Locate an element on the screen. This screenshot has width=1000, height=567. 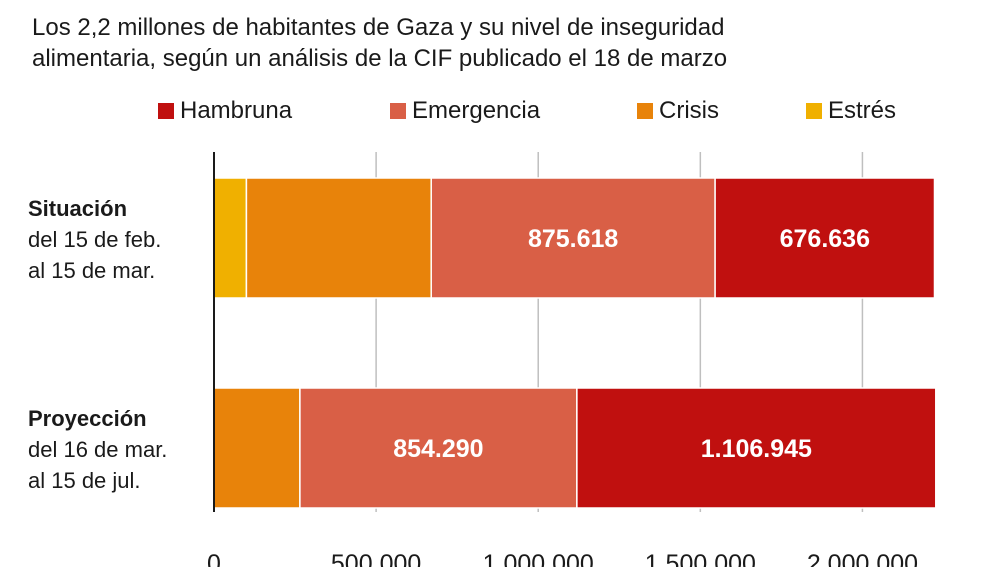
legend-item-1: Emergencia is located at coordinates (465, 111).